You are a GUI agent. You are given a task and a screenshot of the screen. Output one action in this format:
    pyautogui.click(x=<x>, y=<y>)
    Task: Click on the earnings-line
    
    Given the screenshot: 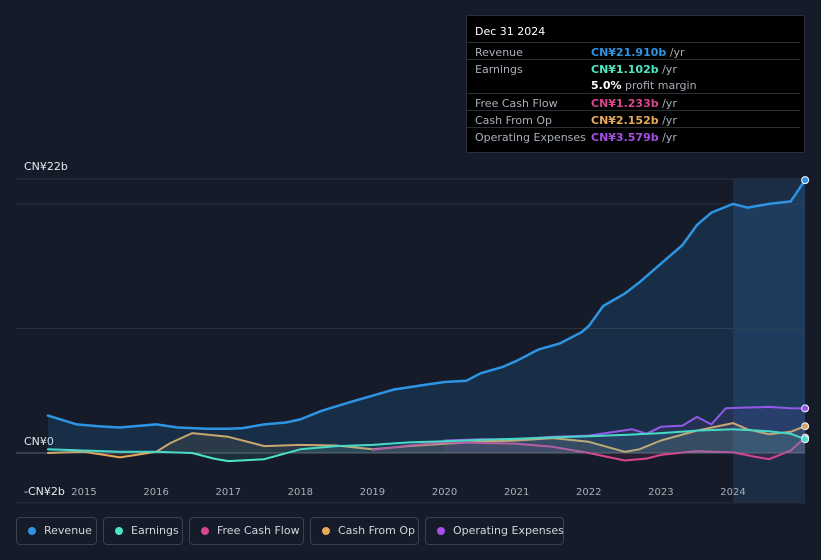 What is the action you would take?
    pyautogui.click(x=426, y=445)
    